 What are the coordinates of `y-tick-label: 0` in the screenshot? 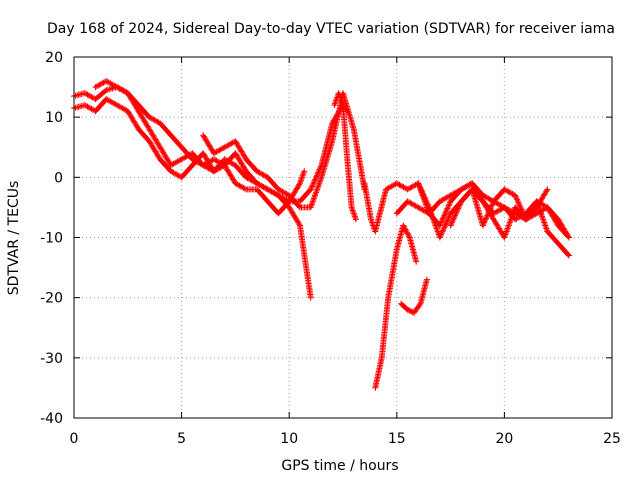 It's located at (58, 178).